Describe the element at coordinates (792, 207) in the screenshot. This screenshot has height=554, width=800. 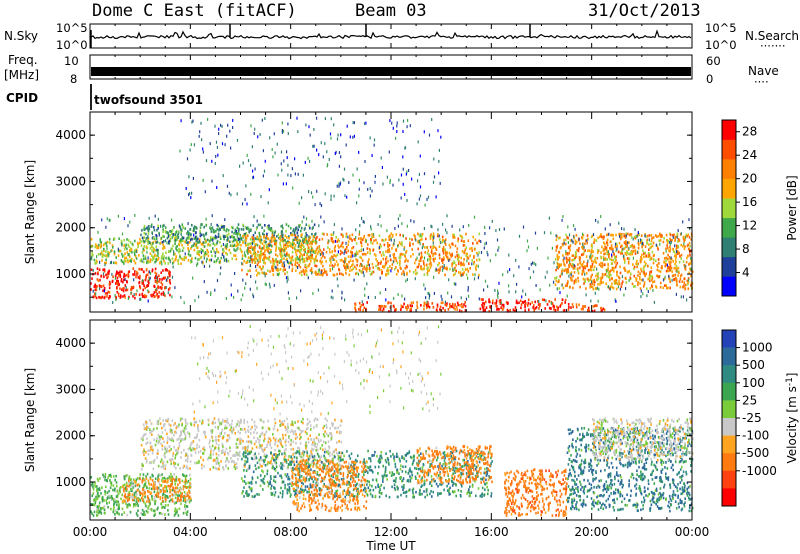
I see `power-colorbar-label: Power [dB]` at that location.